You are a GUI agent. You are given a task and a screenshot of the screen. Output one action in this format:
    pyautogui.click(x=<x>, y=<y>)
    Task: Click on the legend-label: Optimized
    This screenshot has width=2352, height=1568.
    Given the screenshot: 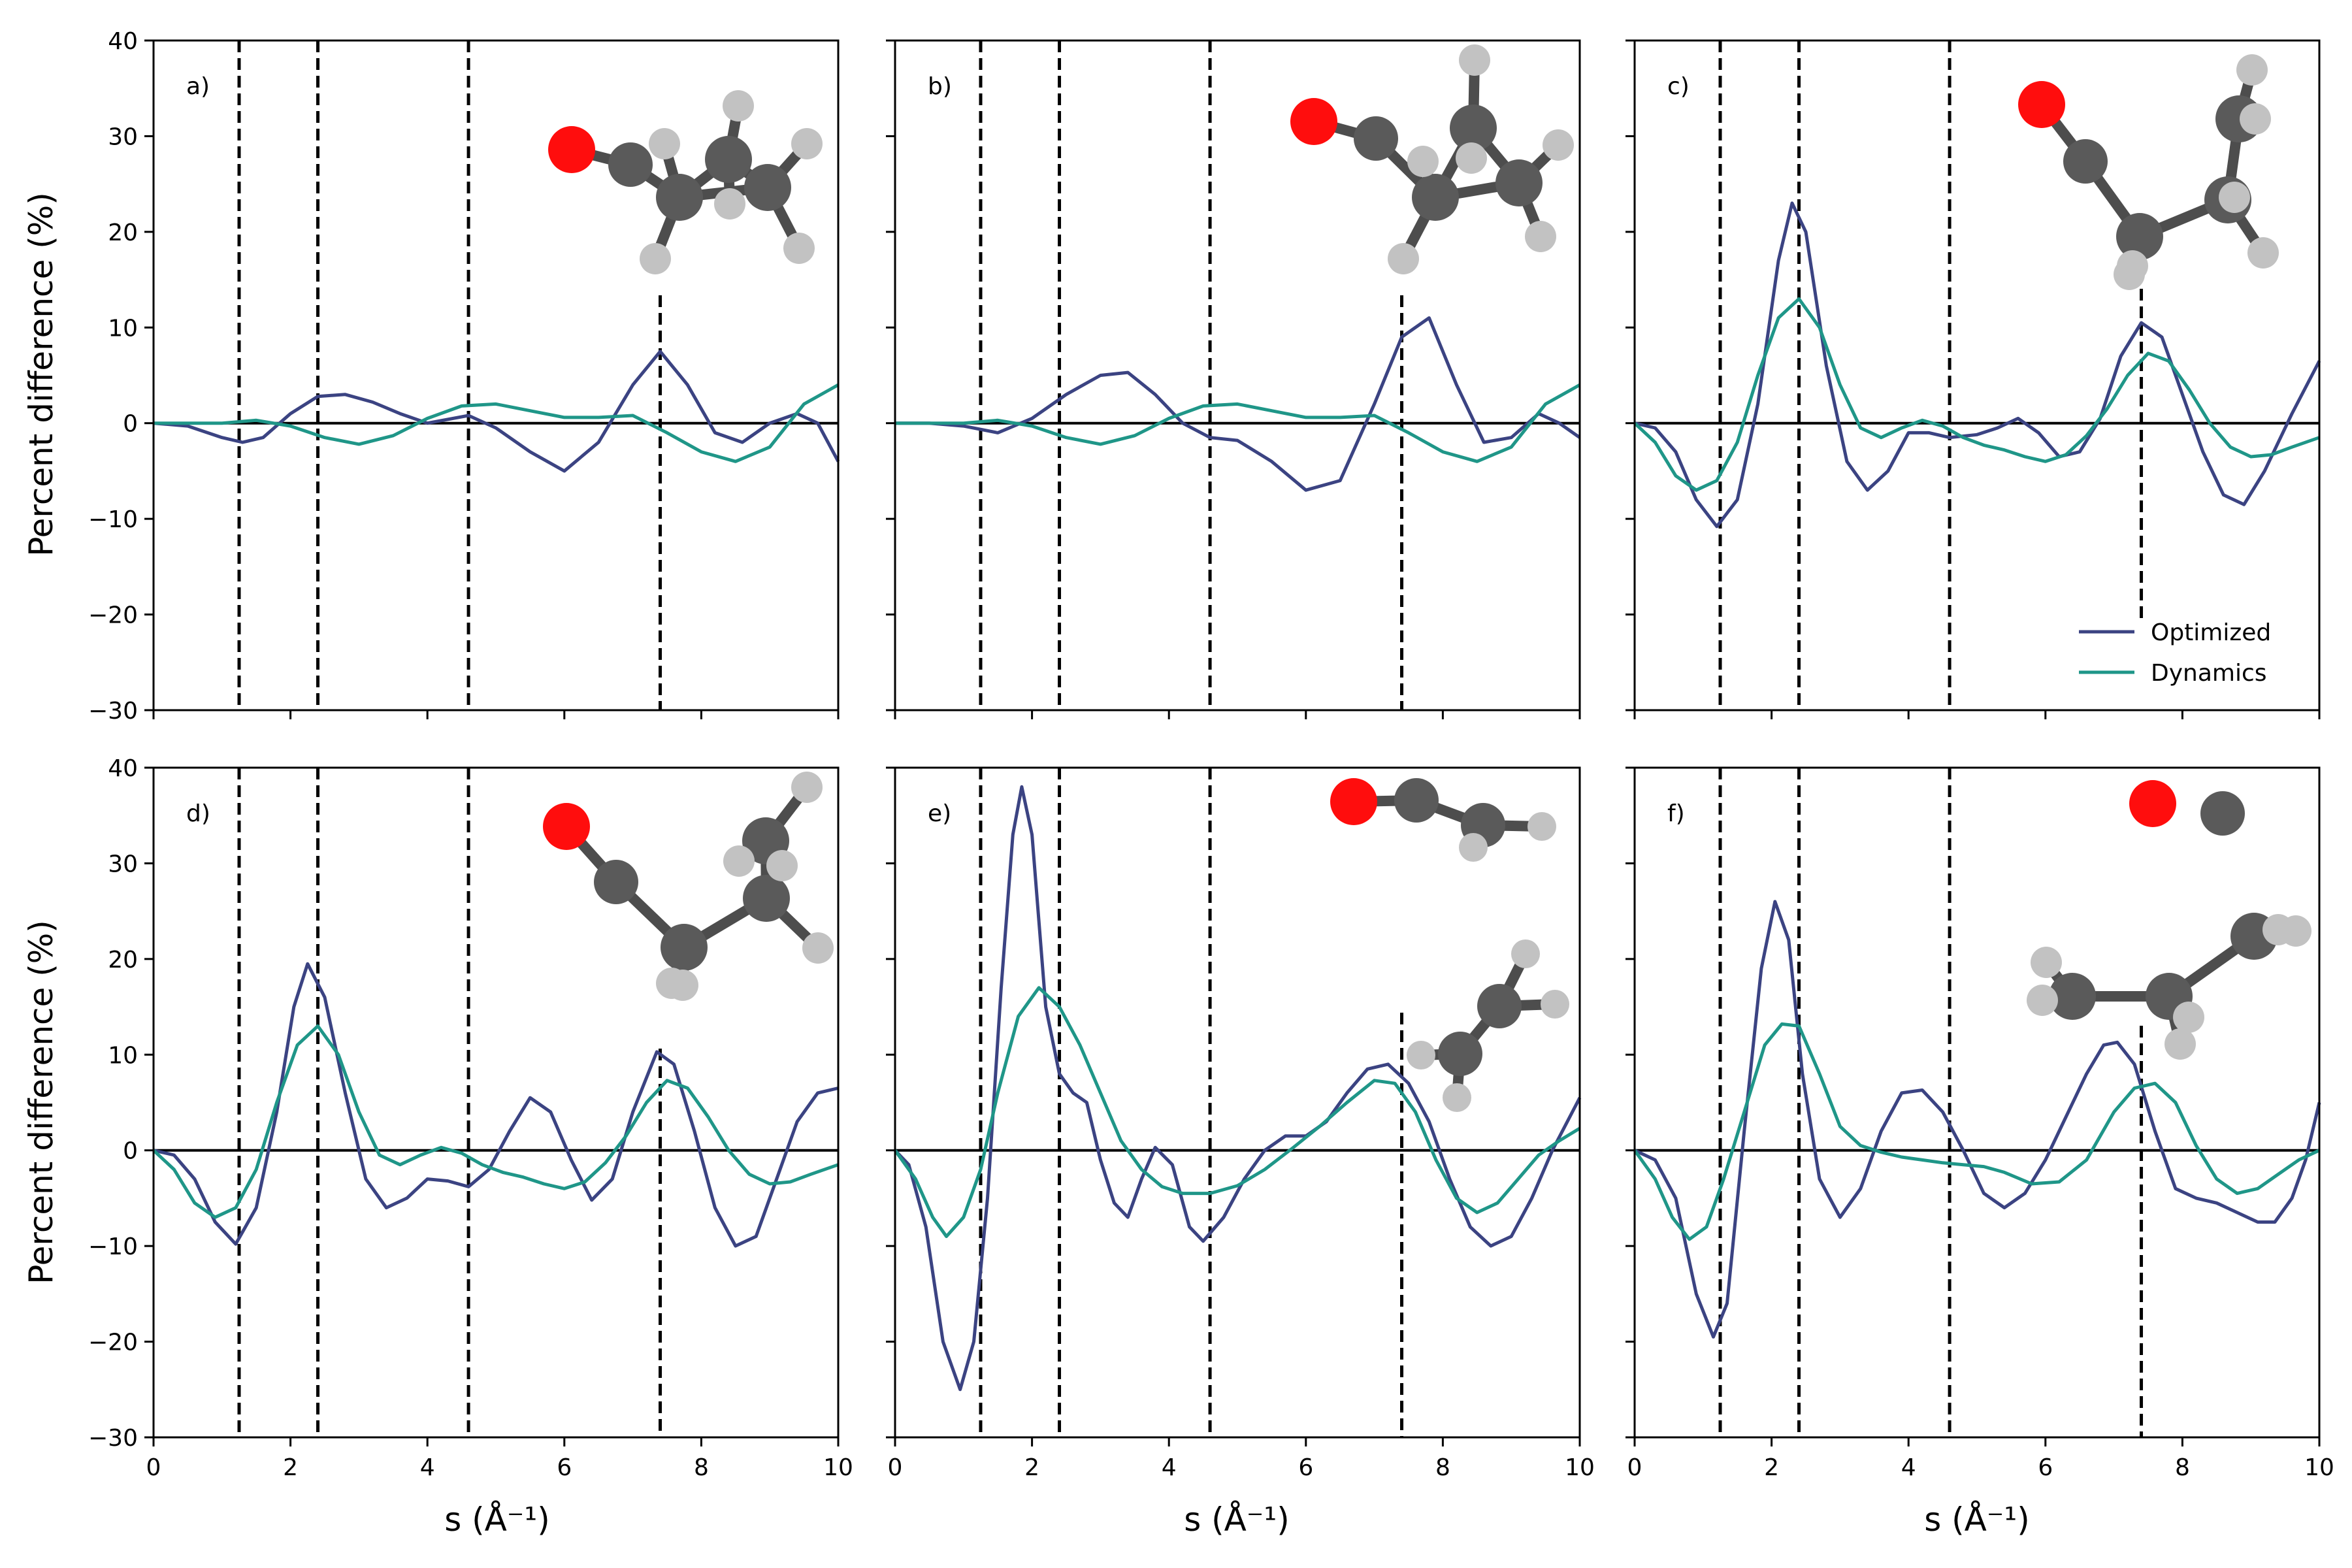 What is the action you would take?
    pyautogui.click(x=2211, y=632)
    